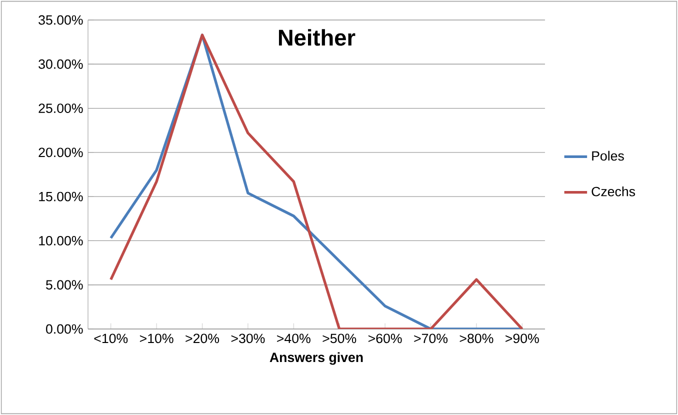 This screenshot has width=678, height=415. Describe the element at coordinates (61, 197) in the screenshot. I see `y-tick-label: 15.00%` at that location.